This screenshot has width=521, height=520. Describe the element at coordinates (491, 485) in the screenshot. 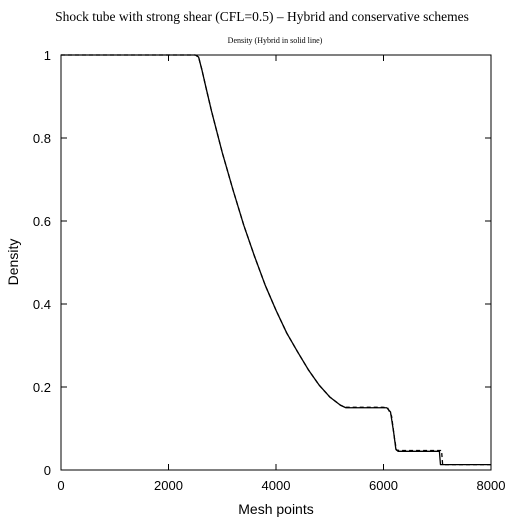

I see `x-tick-label: 8000` at that location.